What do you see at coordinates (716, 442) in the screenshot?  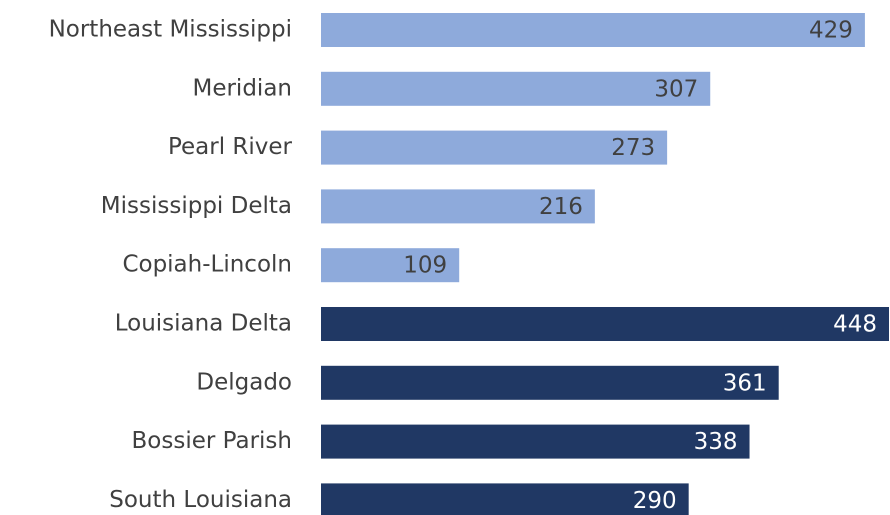 I see `value-label: 338` at bounding box center [716, 442].